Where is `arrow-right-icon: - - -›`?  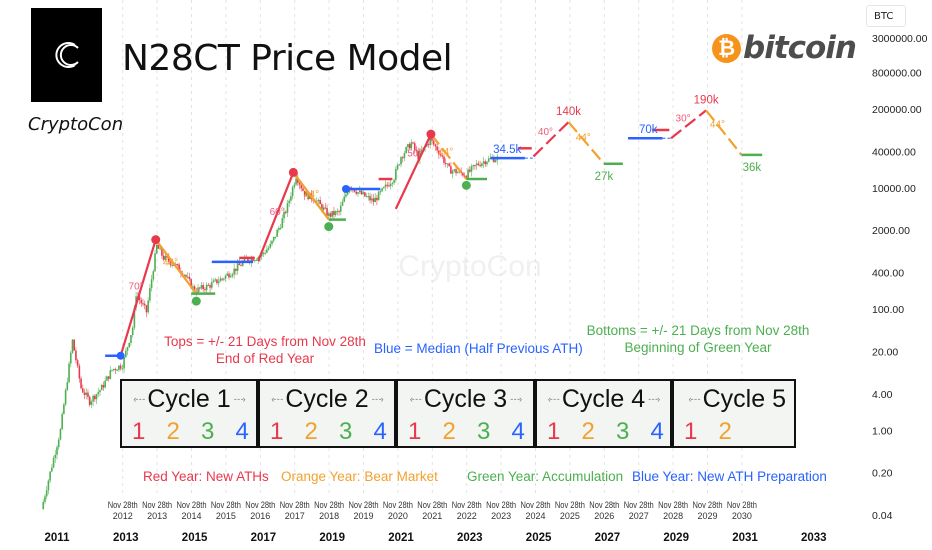 arrow-right-icon: - - -› is located at coordinates (377, 399).